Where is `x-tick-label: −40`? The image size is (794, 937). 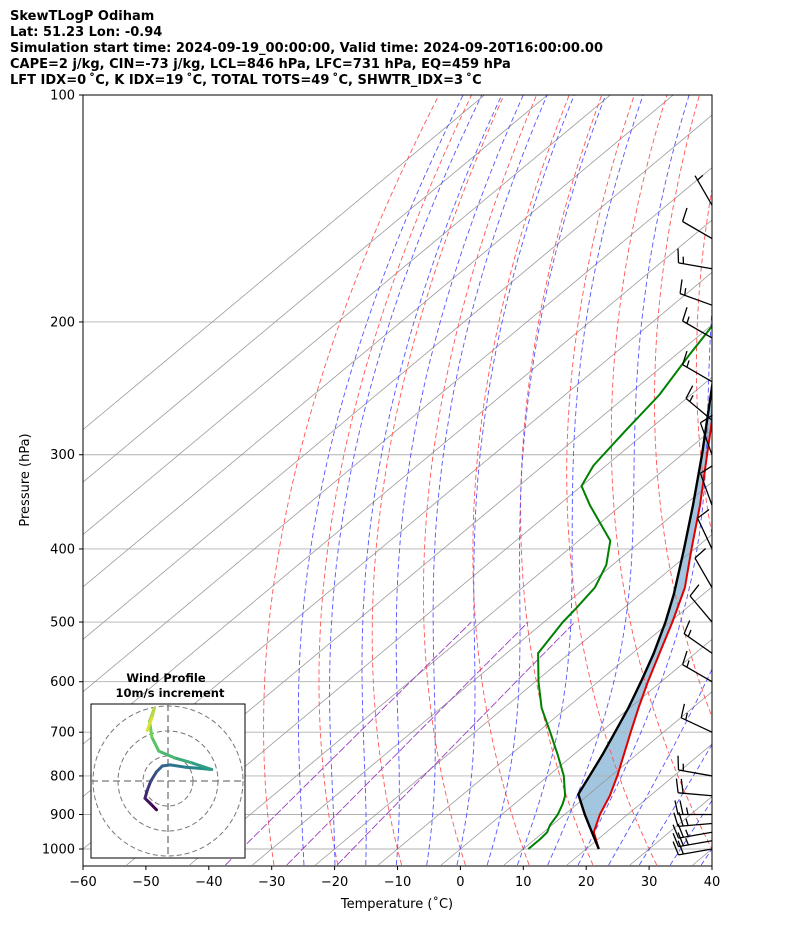
x-tick-label: −40 is located at coordinates (208, 882).